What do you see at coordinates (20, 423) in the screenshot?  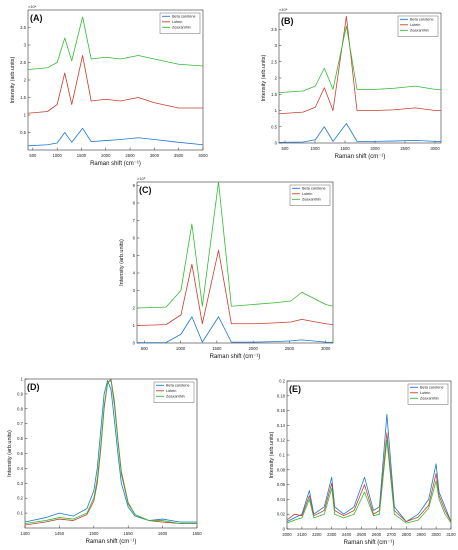 I see `y-tick-label: 0.7` at bounding box center [20, 423].